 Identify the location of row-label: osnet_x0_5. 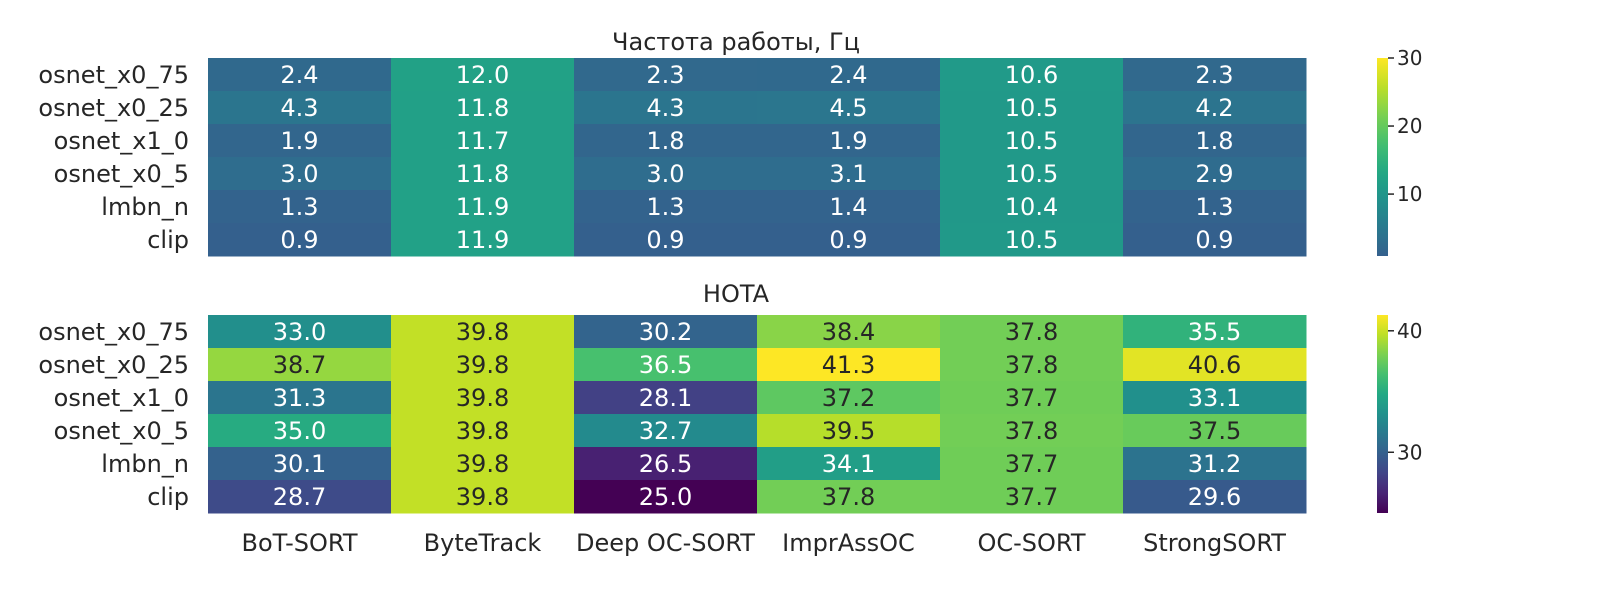
(121, 174).